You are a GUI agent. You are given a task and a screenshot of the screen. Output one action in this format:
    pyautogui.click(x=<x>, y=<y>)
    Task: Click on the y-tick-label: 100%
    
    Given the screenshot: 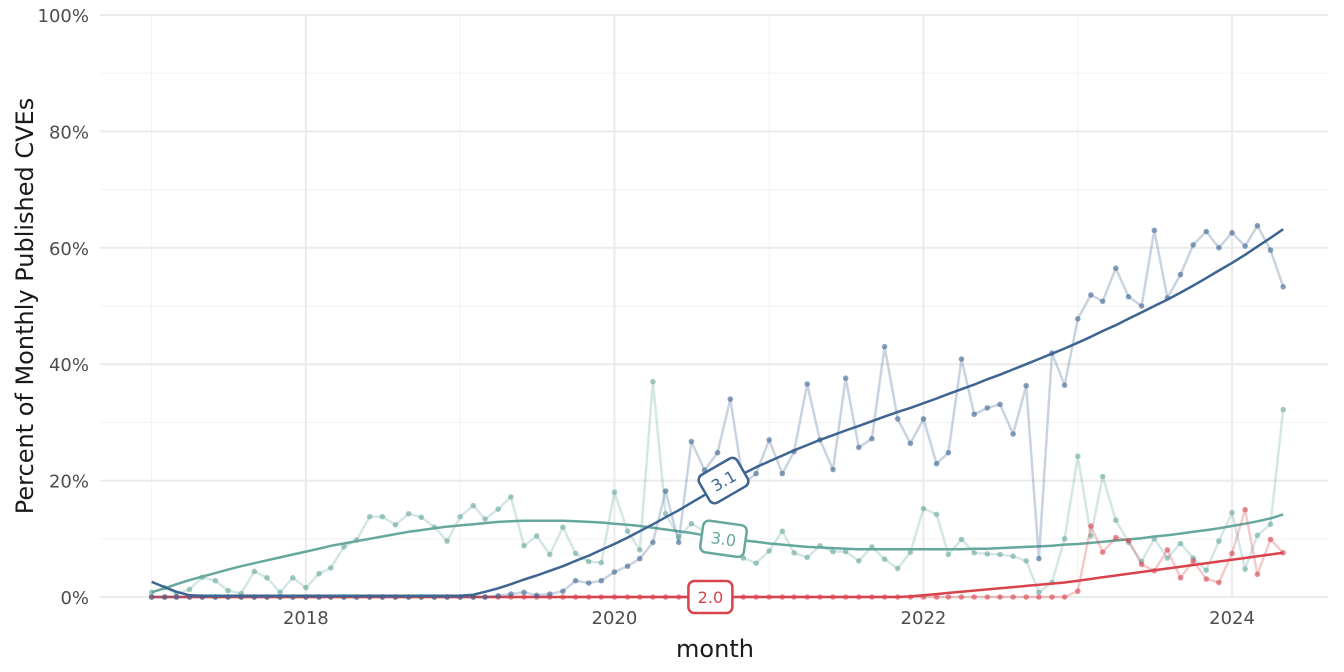 What is the action you would take?
    pyautogui.click(x=63, y=16)
    